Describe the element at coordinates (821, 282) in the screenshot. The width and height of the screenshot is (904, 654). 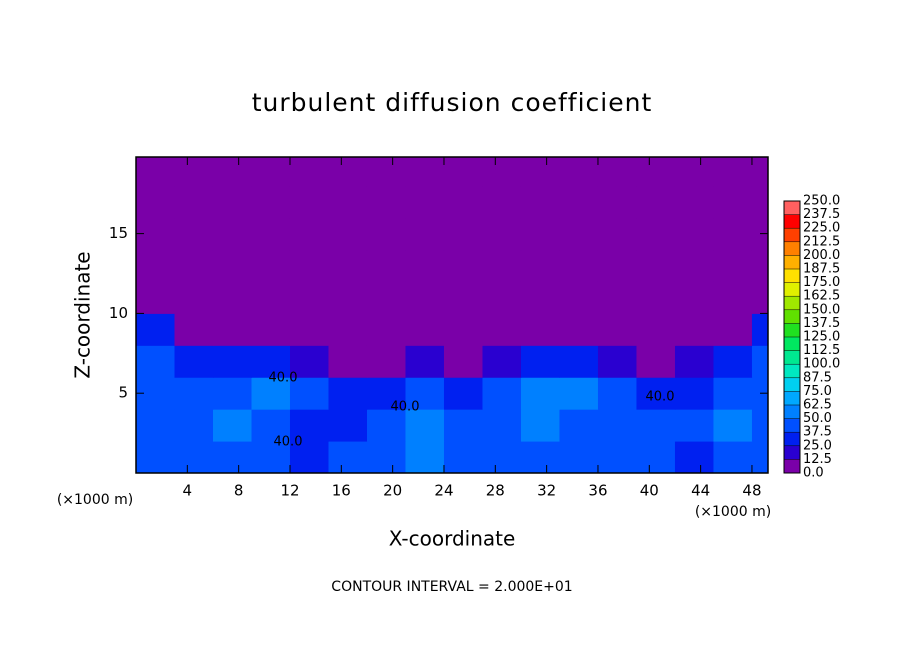
I see `colorbar-label: 175.0` at that location.